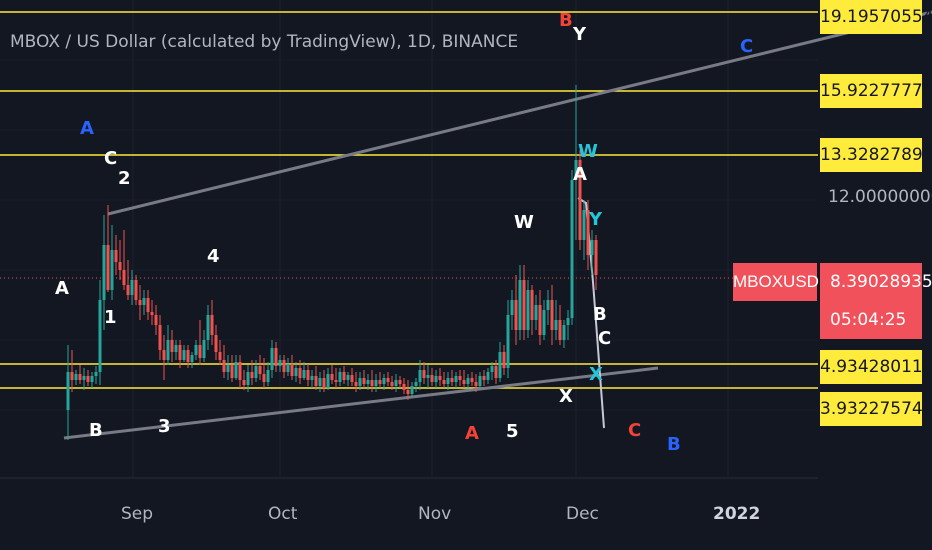  Describe the element at coordinates (871, 367) in the screenshot. I see `price-tag-4.93428011: 4.93428011` at that location.